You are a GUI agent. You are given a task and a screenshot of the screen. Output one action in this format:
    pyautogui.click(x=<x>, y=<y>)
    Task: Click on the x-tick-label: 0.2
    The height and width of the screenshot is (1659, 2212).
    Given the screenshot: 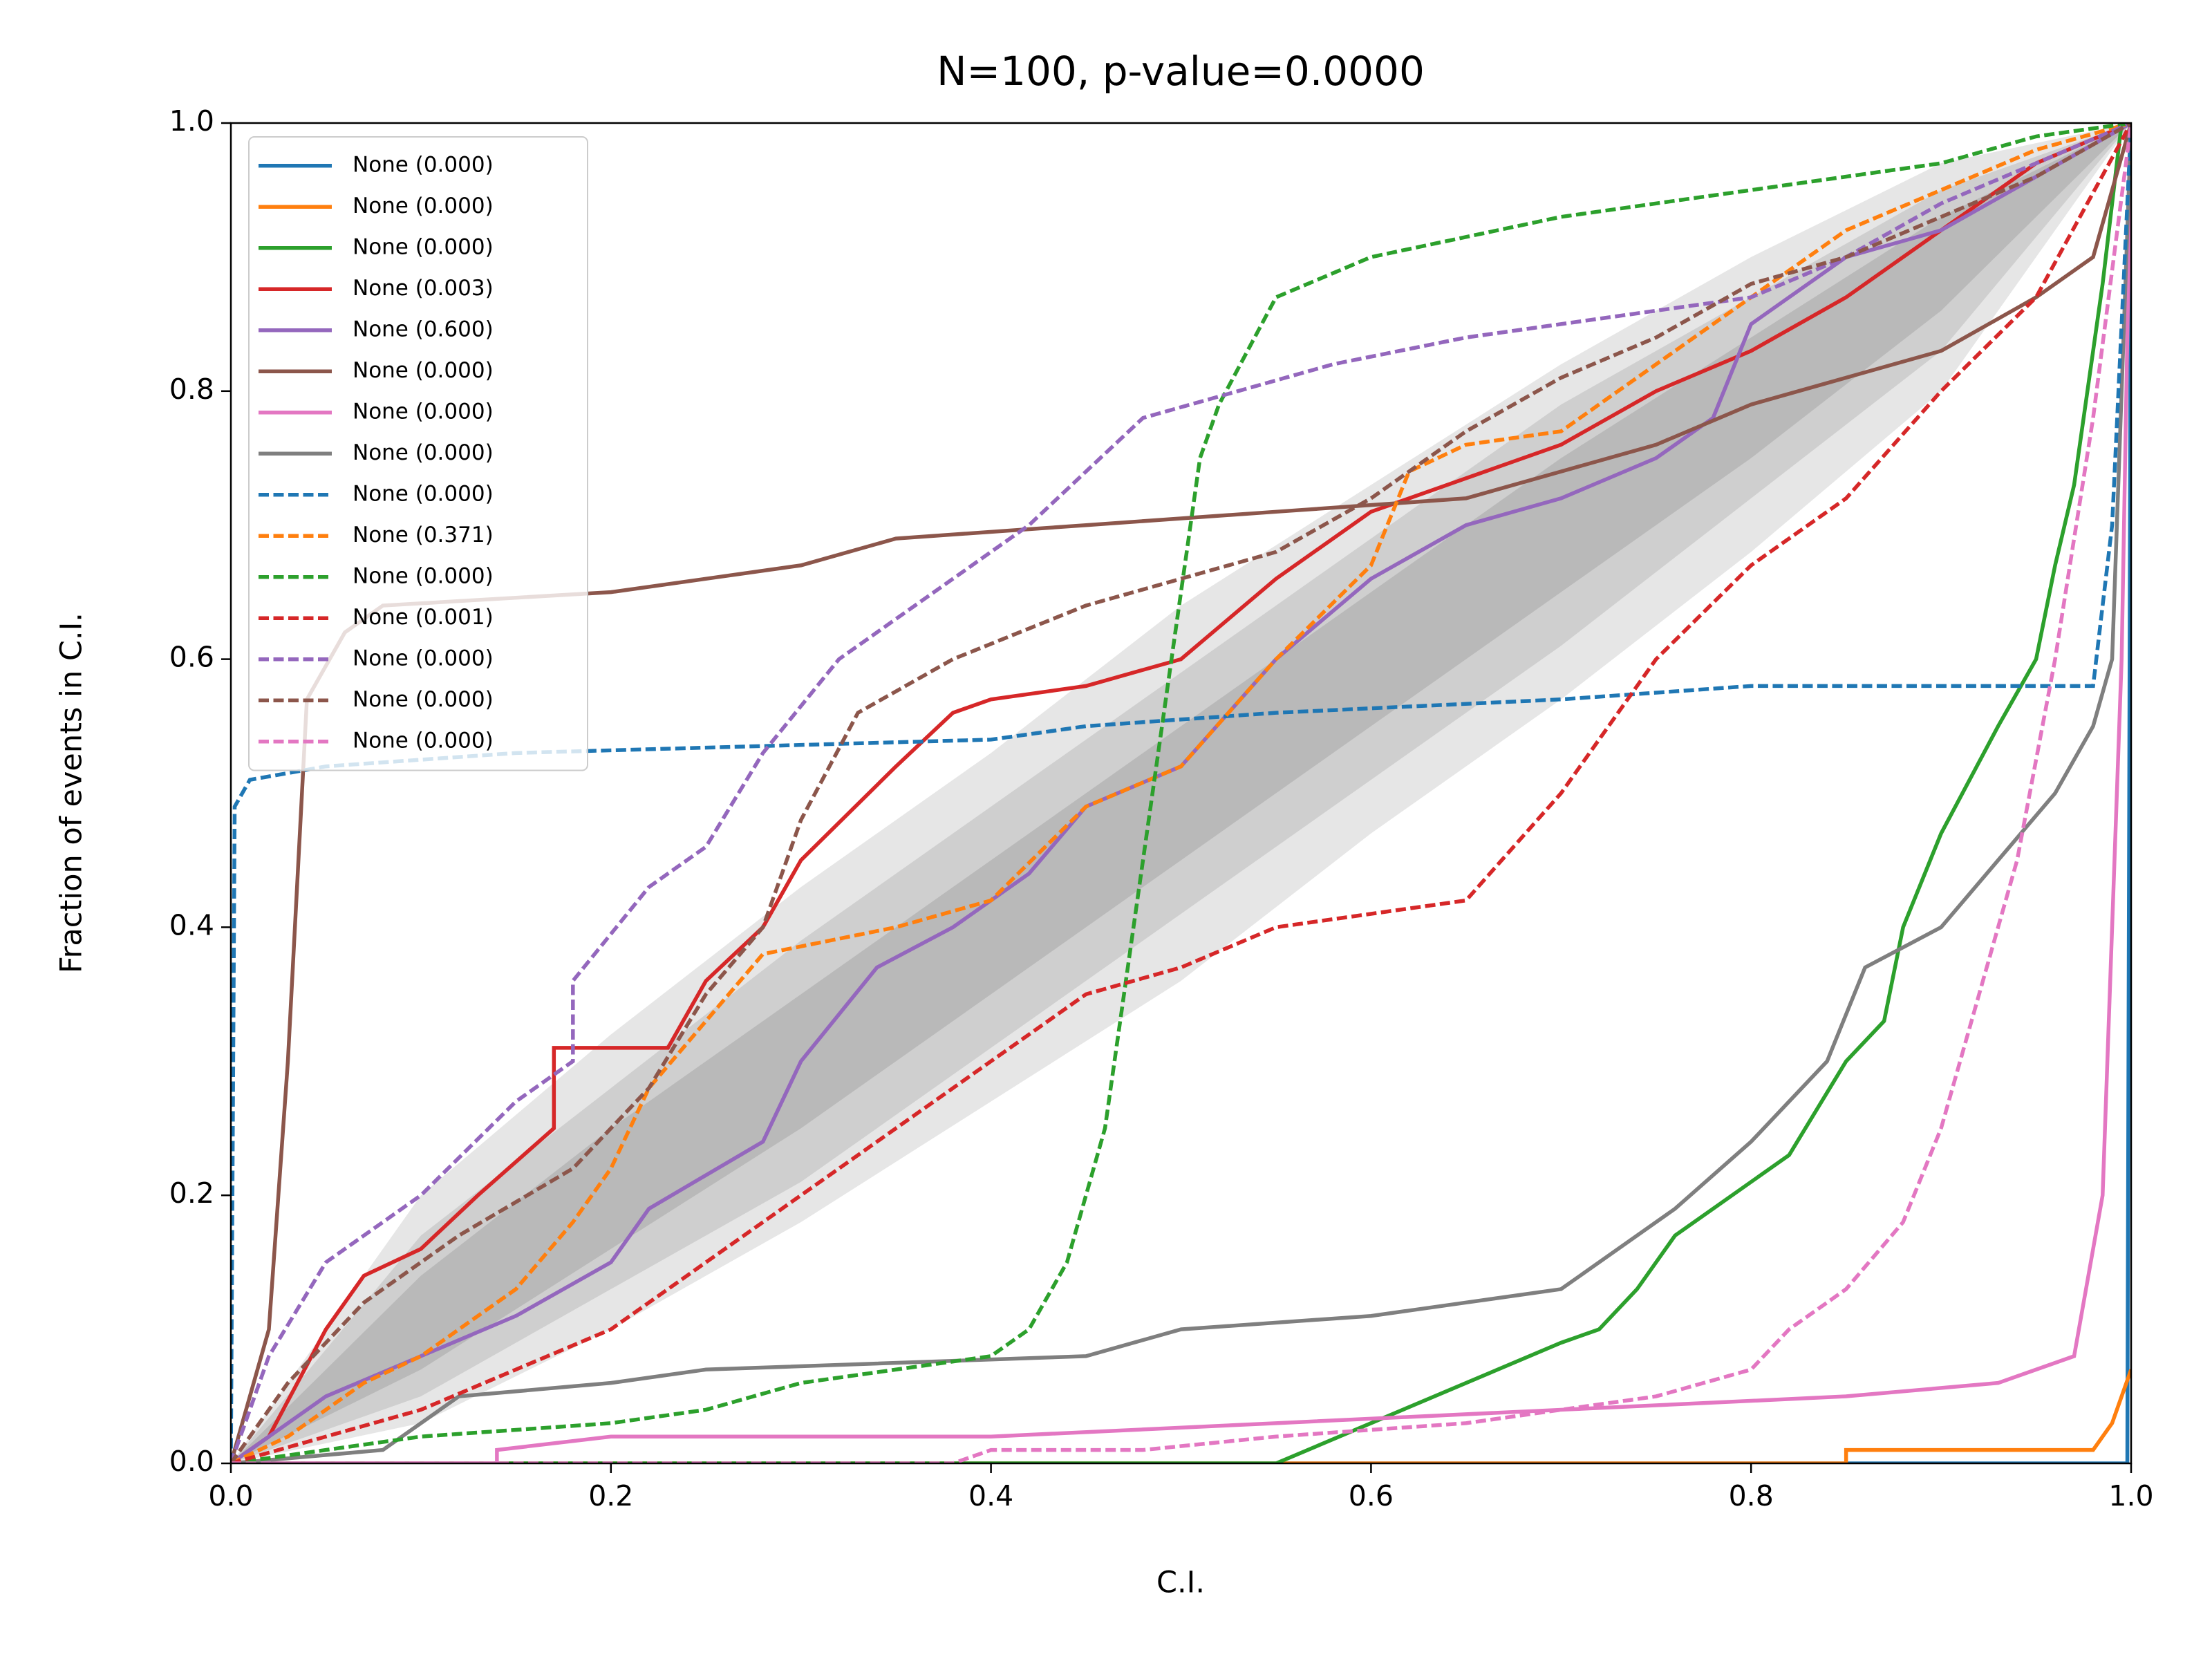 What is the action you would take?
    pyautogui.click(x=610, y=1495)
    